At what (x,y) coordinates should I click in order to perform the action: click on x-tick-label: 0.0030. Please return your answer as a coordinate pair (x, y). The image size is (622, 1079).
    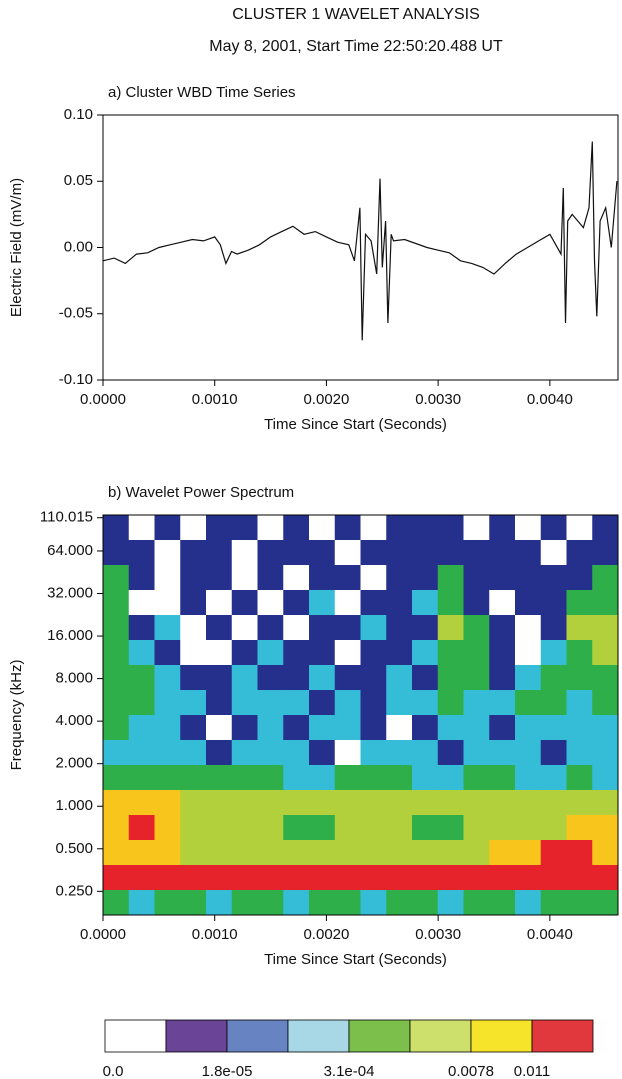
    Looking at the image, I should click on (438, 934).